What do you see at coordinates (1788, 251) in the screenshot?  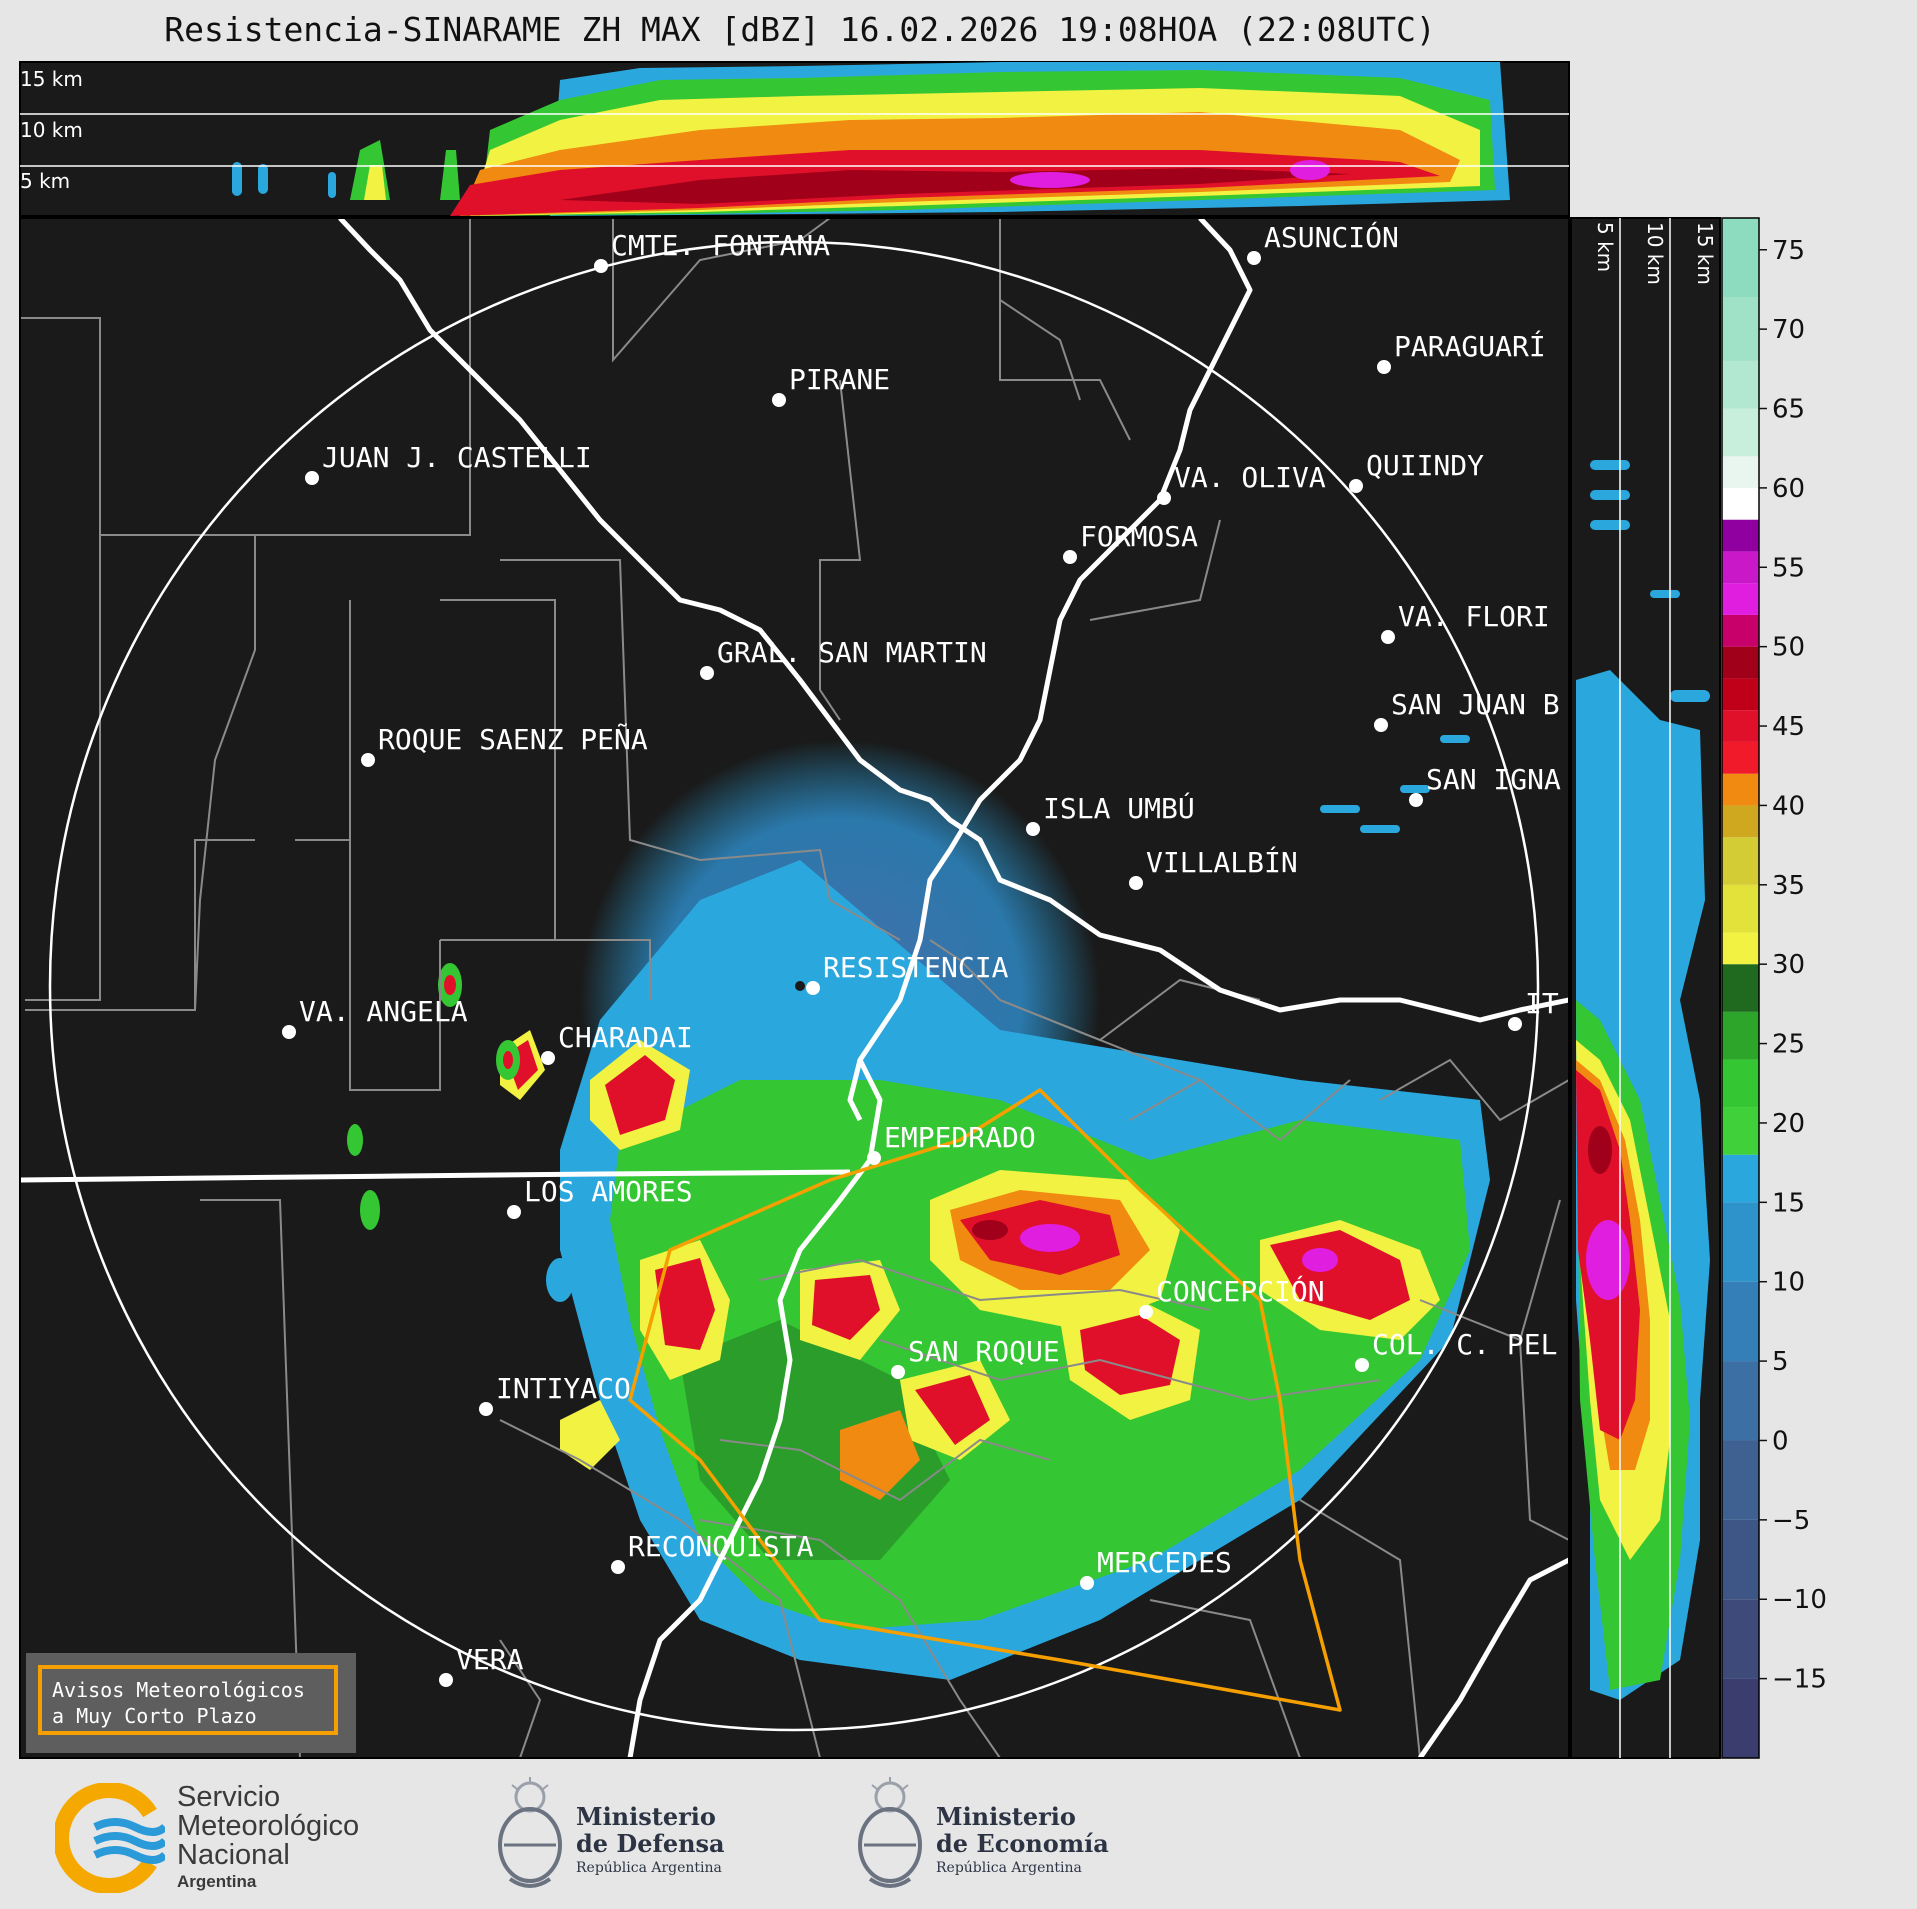 I see `colorbar-tick-label: 75` at bounding box center [1788, 251].